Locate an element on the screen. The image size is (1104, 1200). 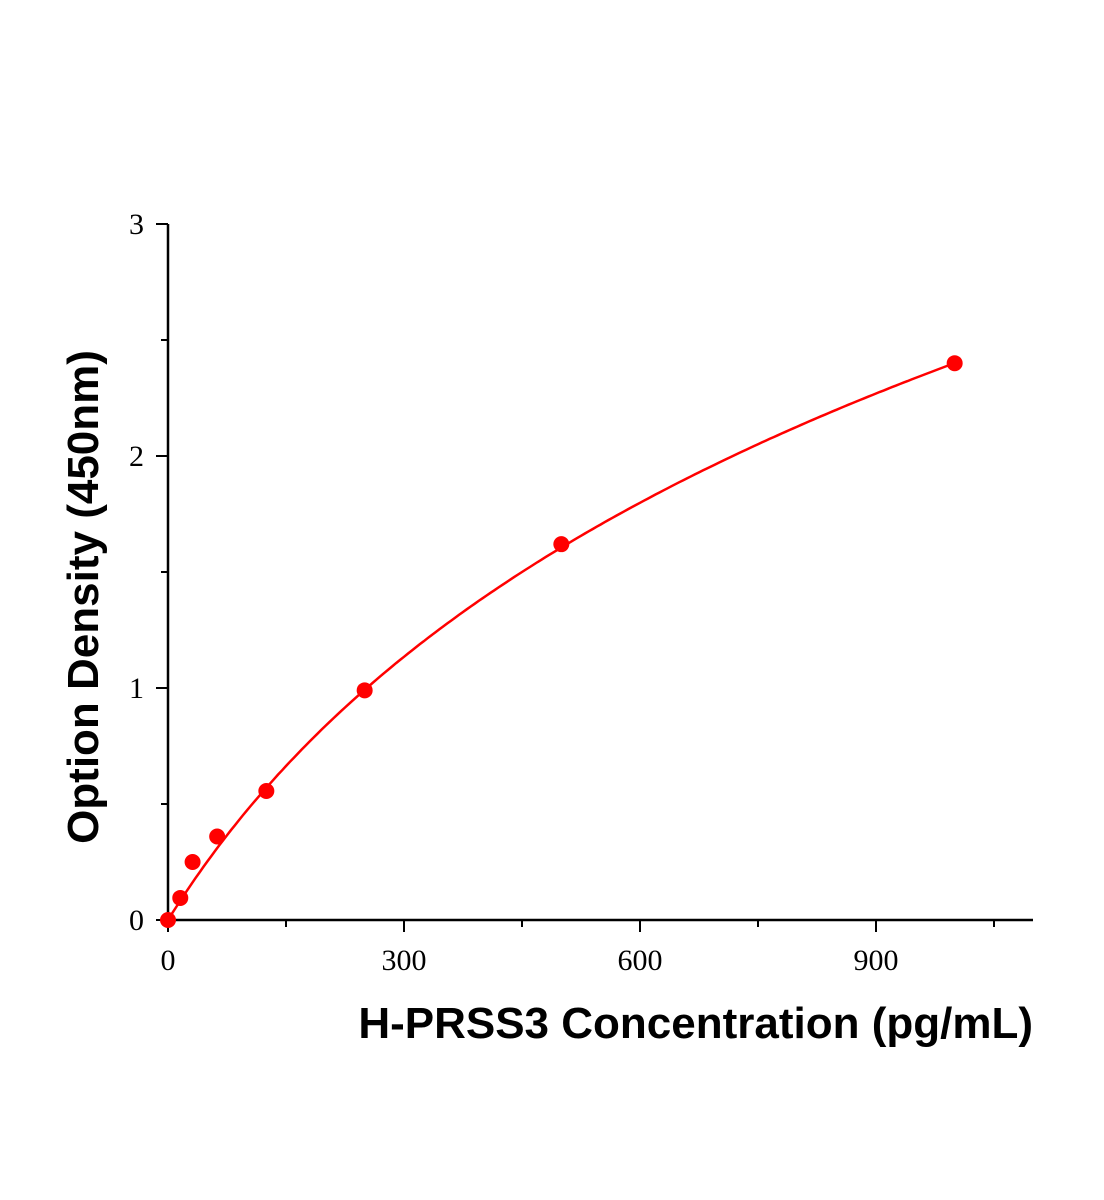
x-tick-label: 0 is located at coordinates (168, 960).